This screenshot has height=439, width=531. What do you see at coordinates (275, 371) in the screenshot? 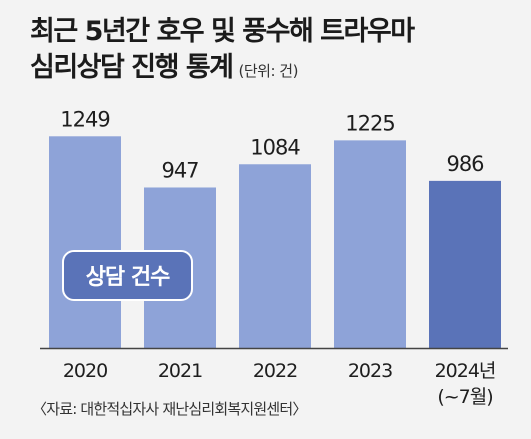
I see `x-tick-label: 2022` at bounding box center [275, 371].